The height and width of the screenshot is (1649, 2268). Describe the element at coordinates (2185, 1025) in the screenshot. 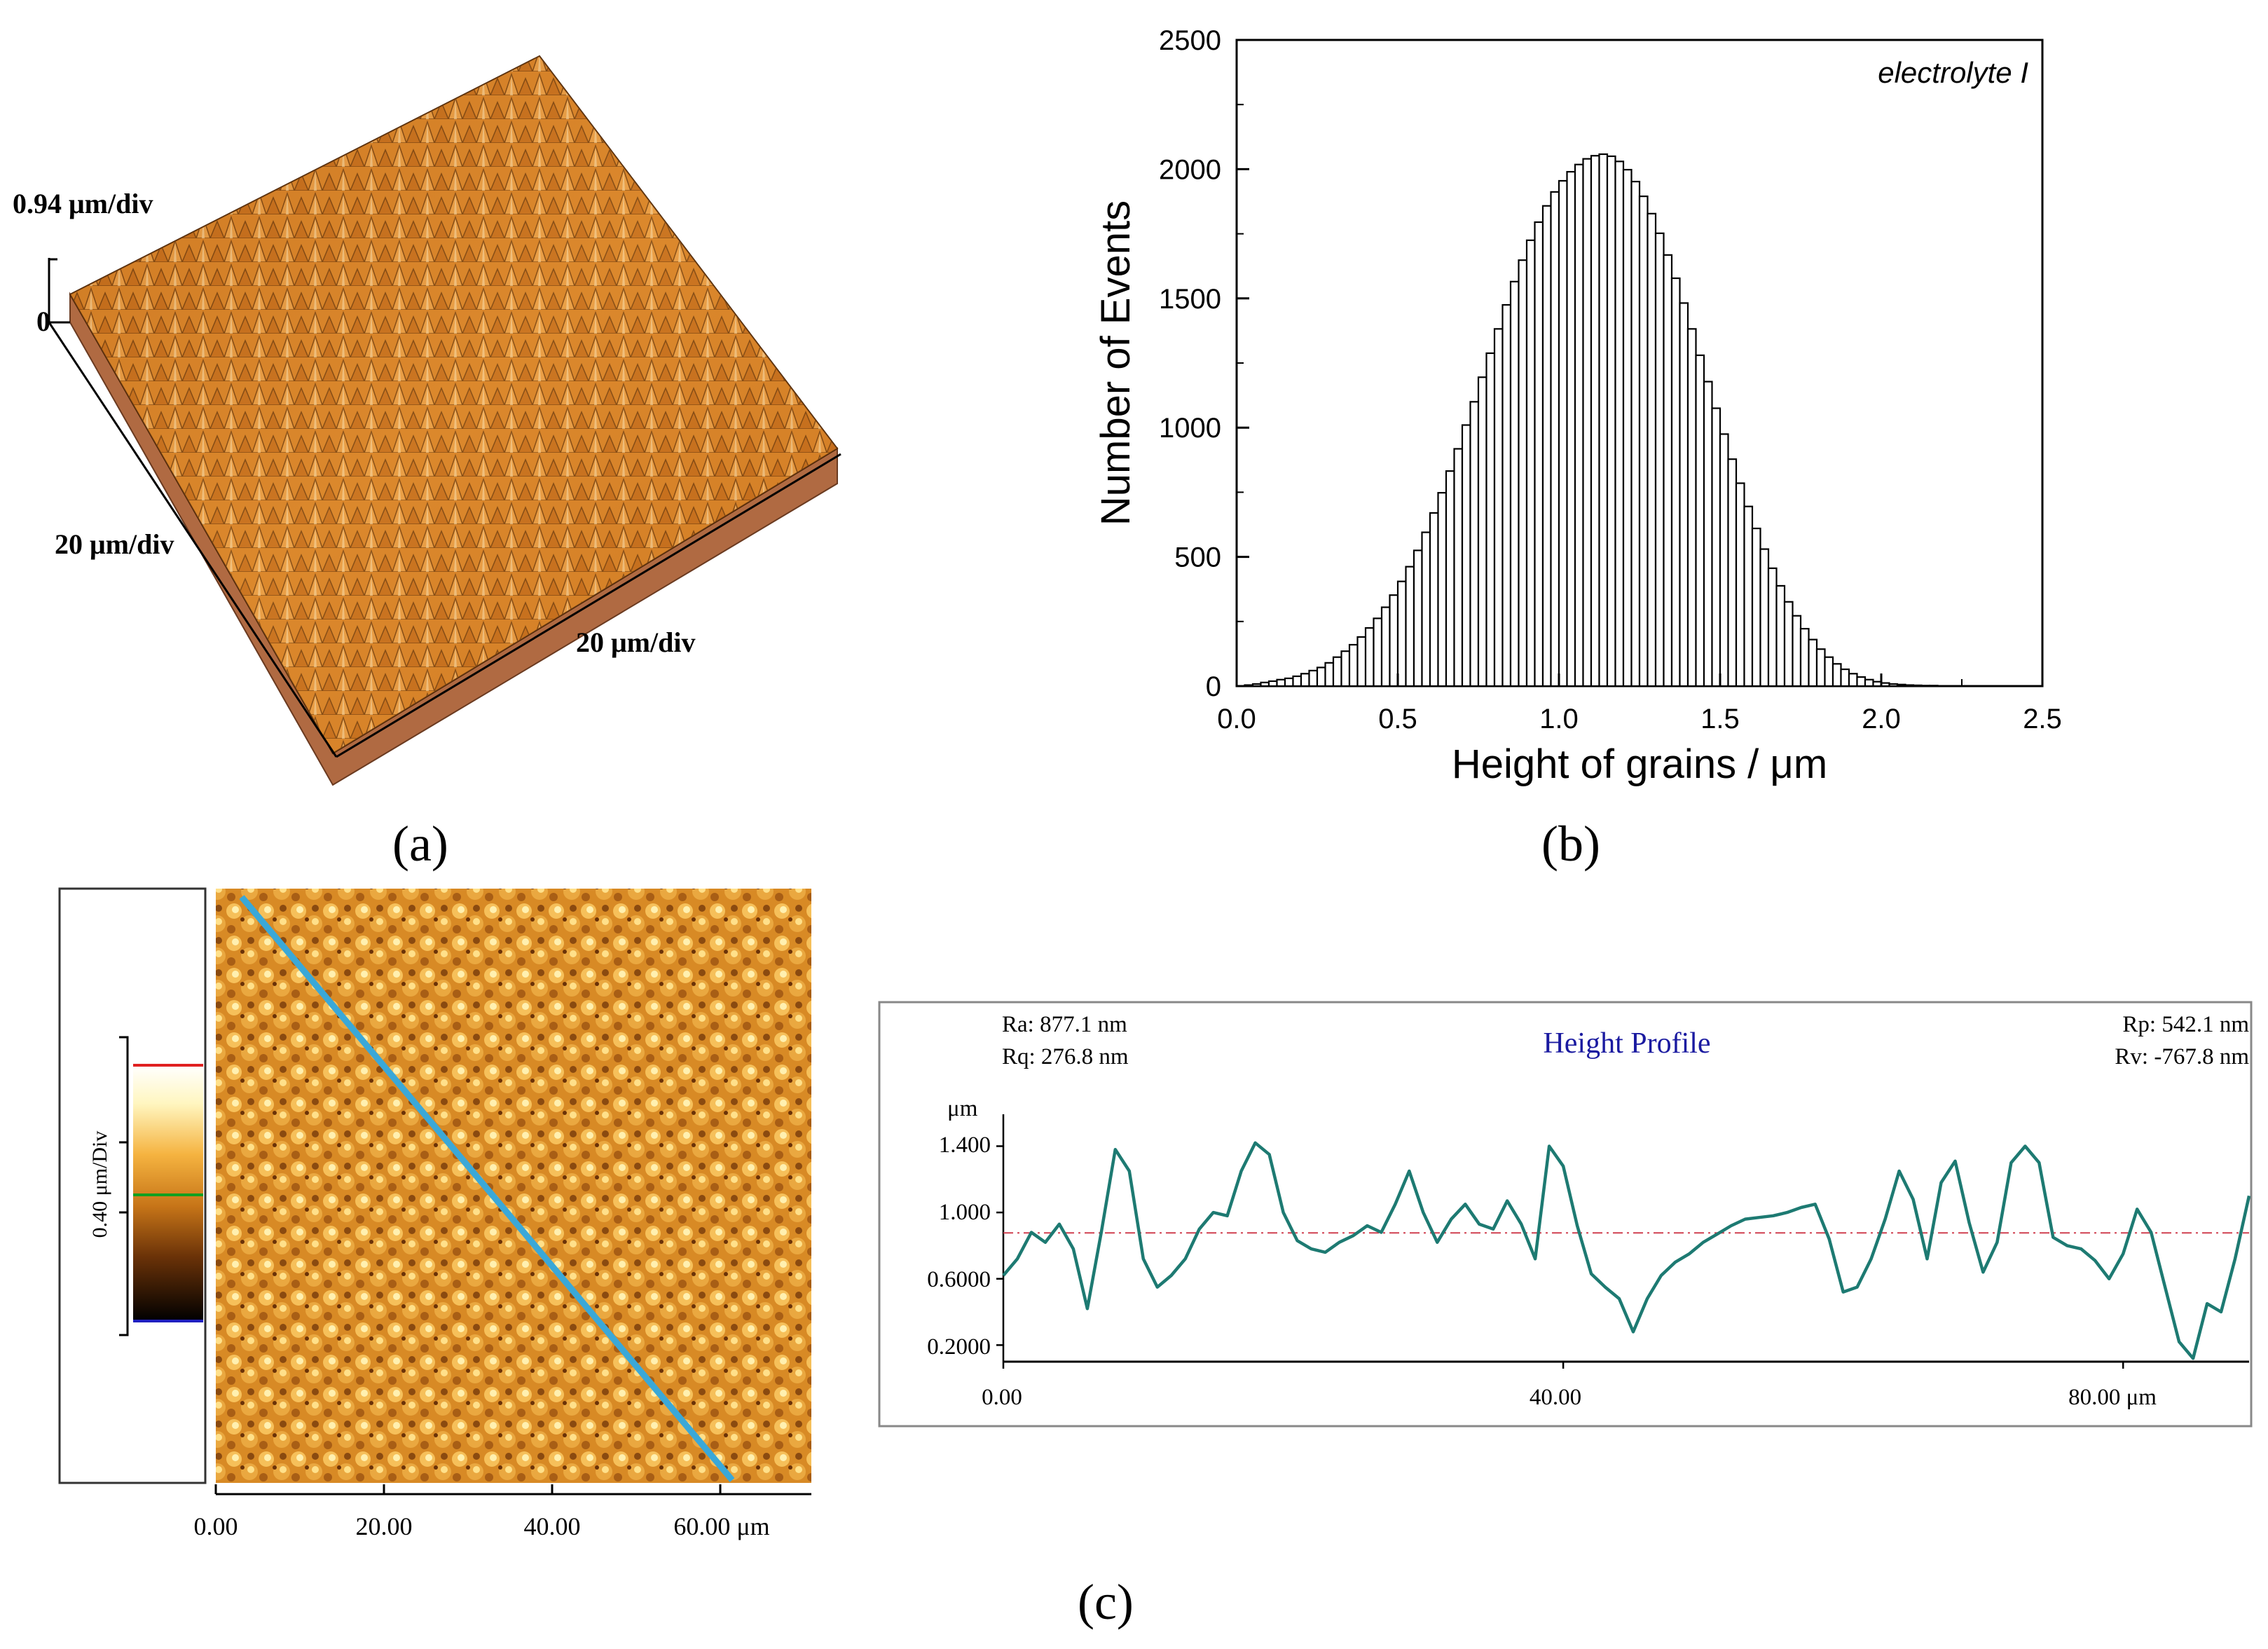

I see `roughness-rp: Rp: 542.1 nm` at that location.